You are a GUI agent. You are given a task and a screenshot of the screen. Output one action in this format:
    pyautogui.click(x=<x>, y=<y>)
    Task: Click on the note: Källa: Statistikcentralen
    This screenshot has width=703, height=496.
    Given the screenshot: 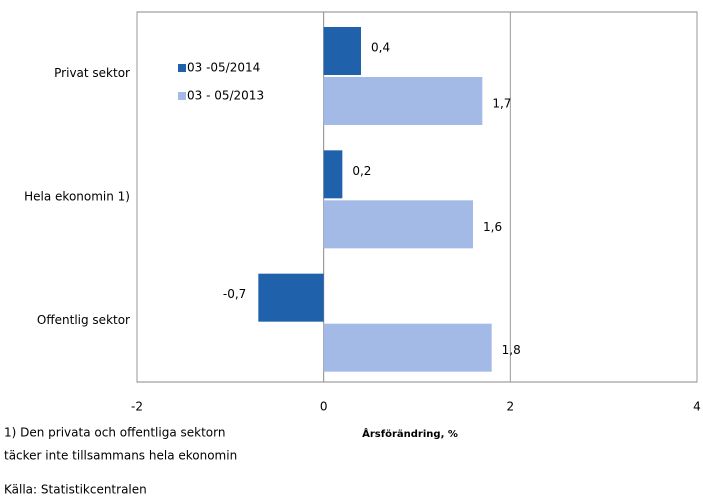 What is the action you would take?
    pyautogui.click(x=75, y=489)
    